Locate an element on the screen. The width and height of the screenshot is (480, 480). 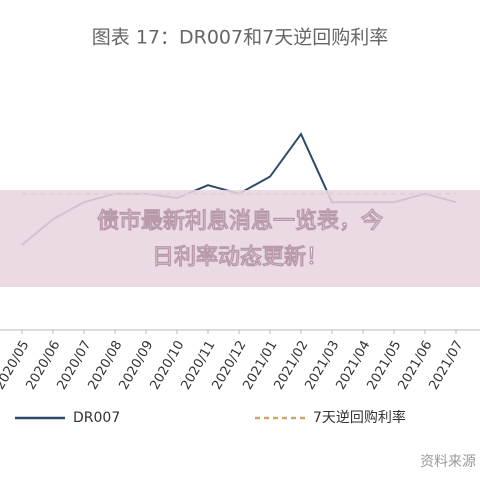
legend-label: 7天逆回购利率 is located at coordinates (359, 417).